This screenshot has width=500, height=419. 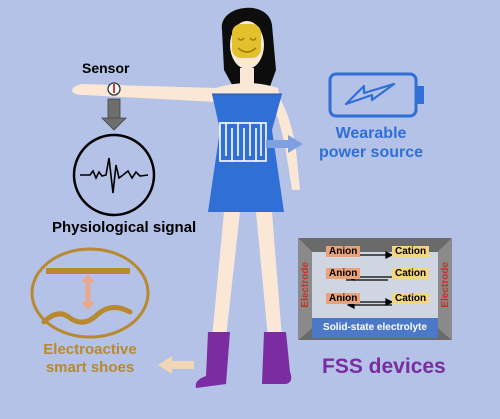 I want to click on cation-1: Cation, so click(x=411, y=251).